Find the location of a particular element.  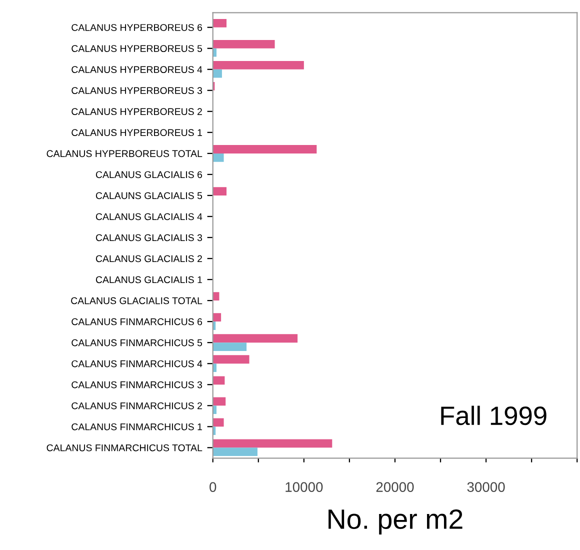

y-tick-label: CALANUS FINMARCHICUS 6 is located at coordinates (137, 322).